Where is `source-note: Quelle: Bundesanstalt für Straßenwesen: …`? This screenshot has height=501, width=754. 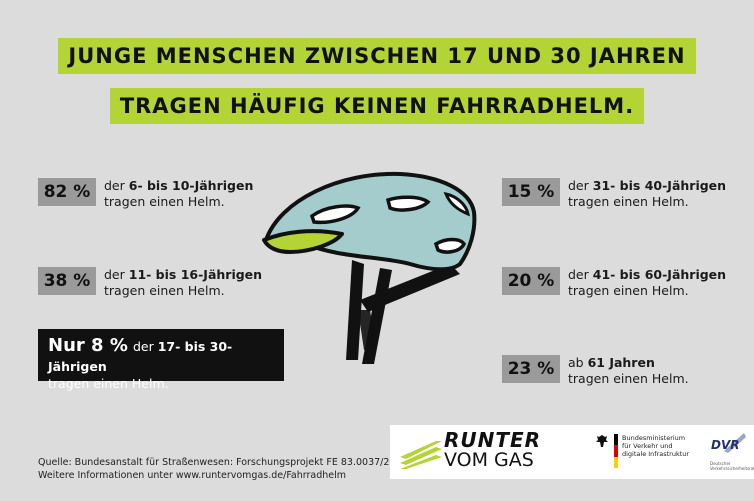
source-note: Quelle: Bundesanstalt für Straßenwesen: … is located at coordinates (224, 469).